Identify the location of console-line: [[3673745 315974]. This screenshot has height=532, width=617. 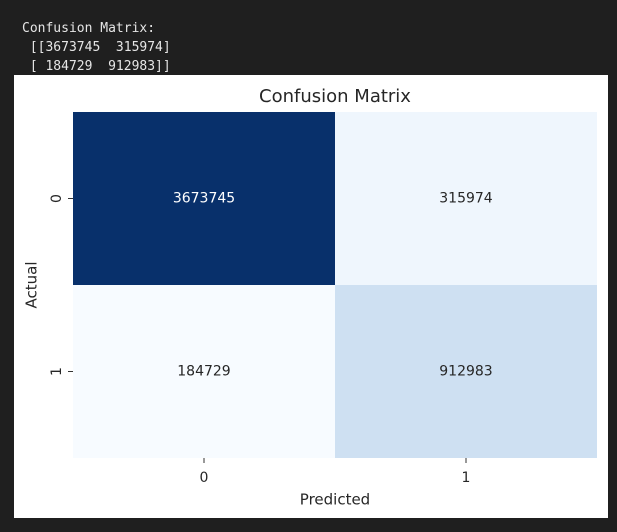
(96, 47).